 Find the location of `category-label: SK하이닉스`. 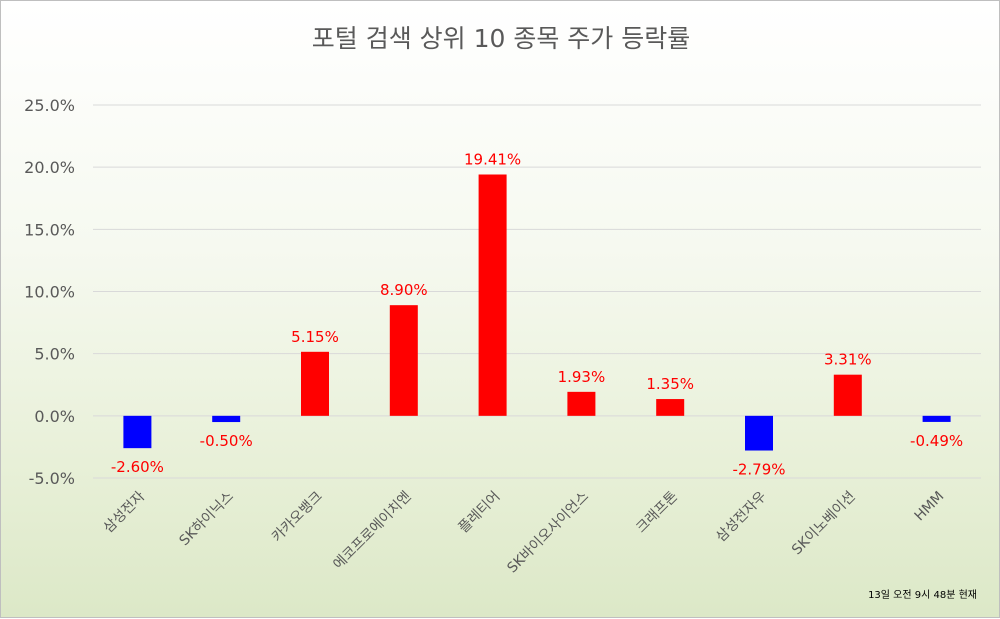

category-label: SK하이닉스 is located at coordinates (207, 518).